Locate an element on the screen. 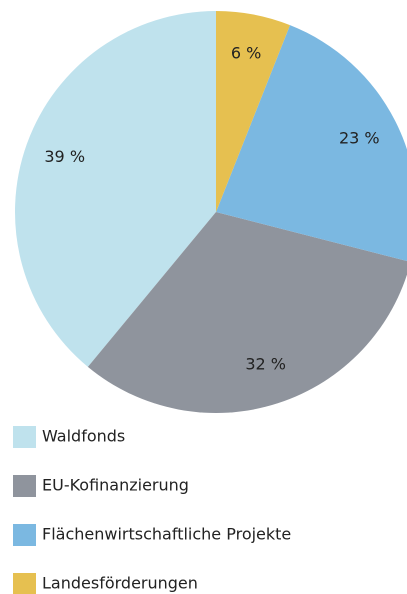 This screenshot has height=594, width=407. pie-slice is located at coordinates (253, 111).